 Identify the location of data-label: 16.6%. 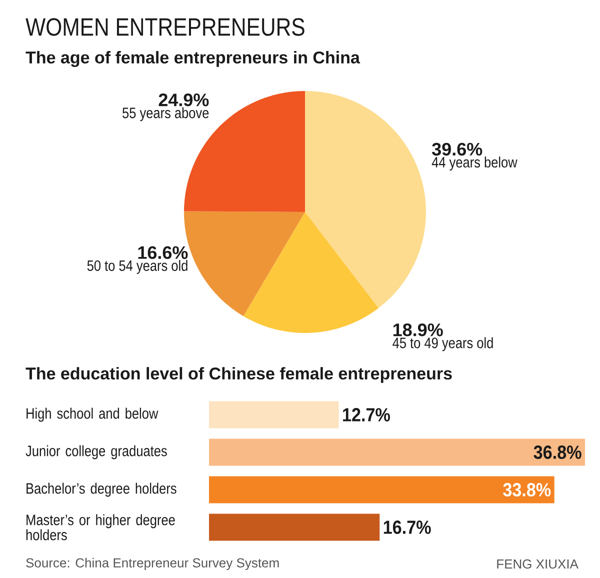
(163, 252).